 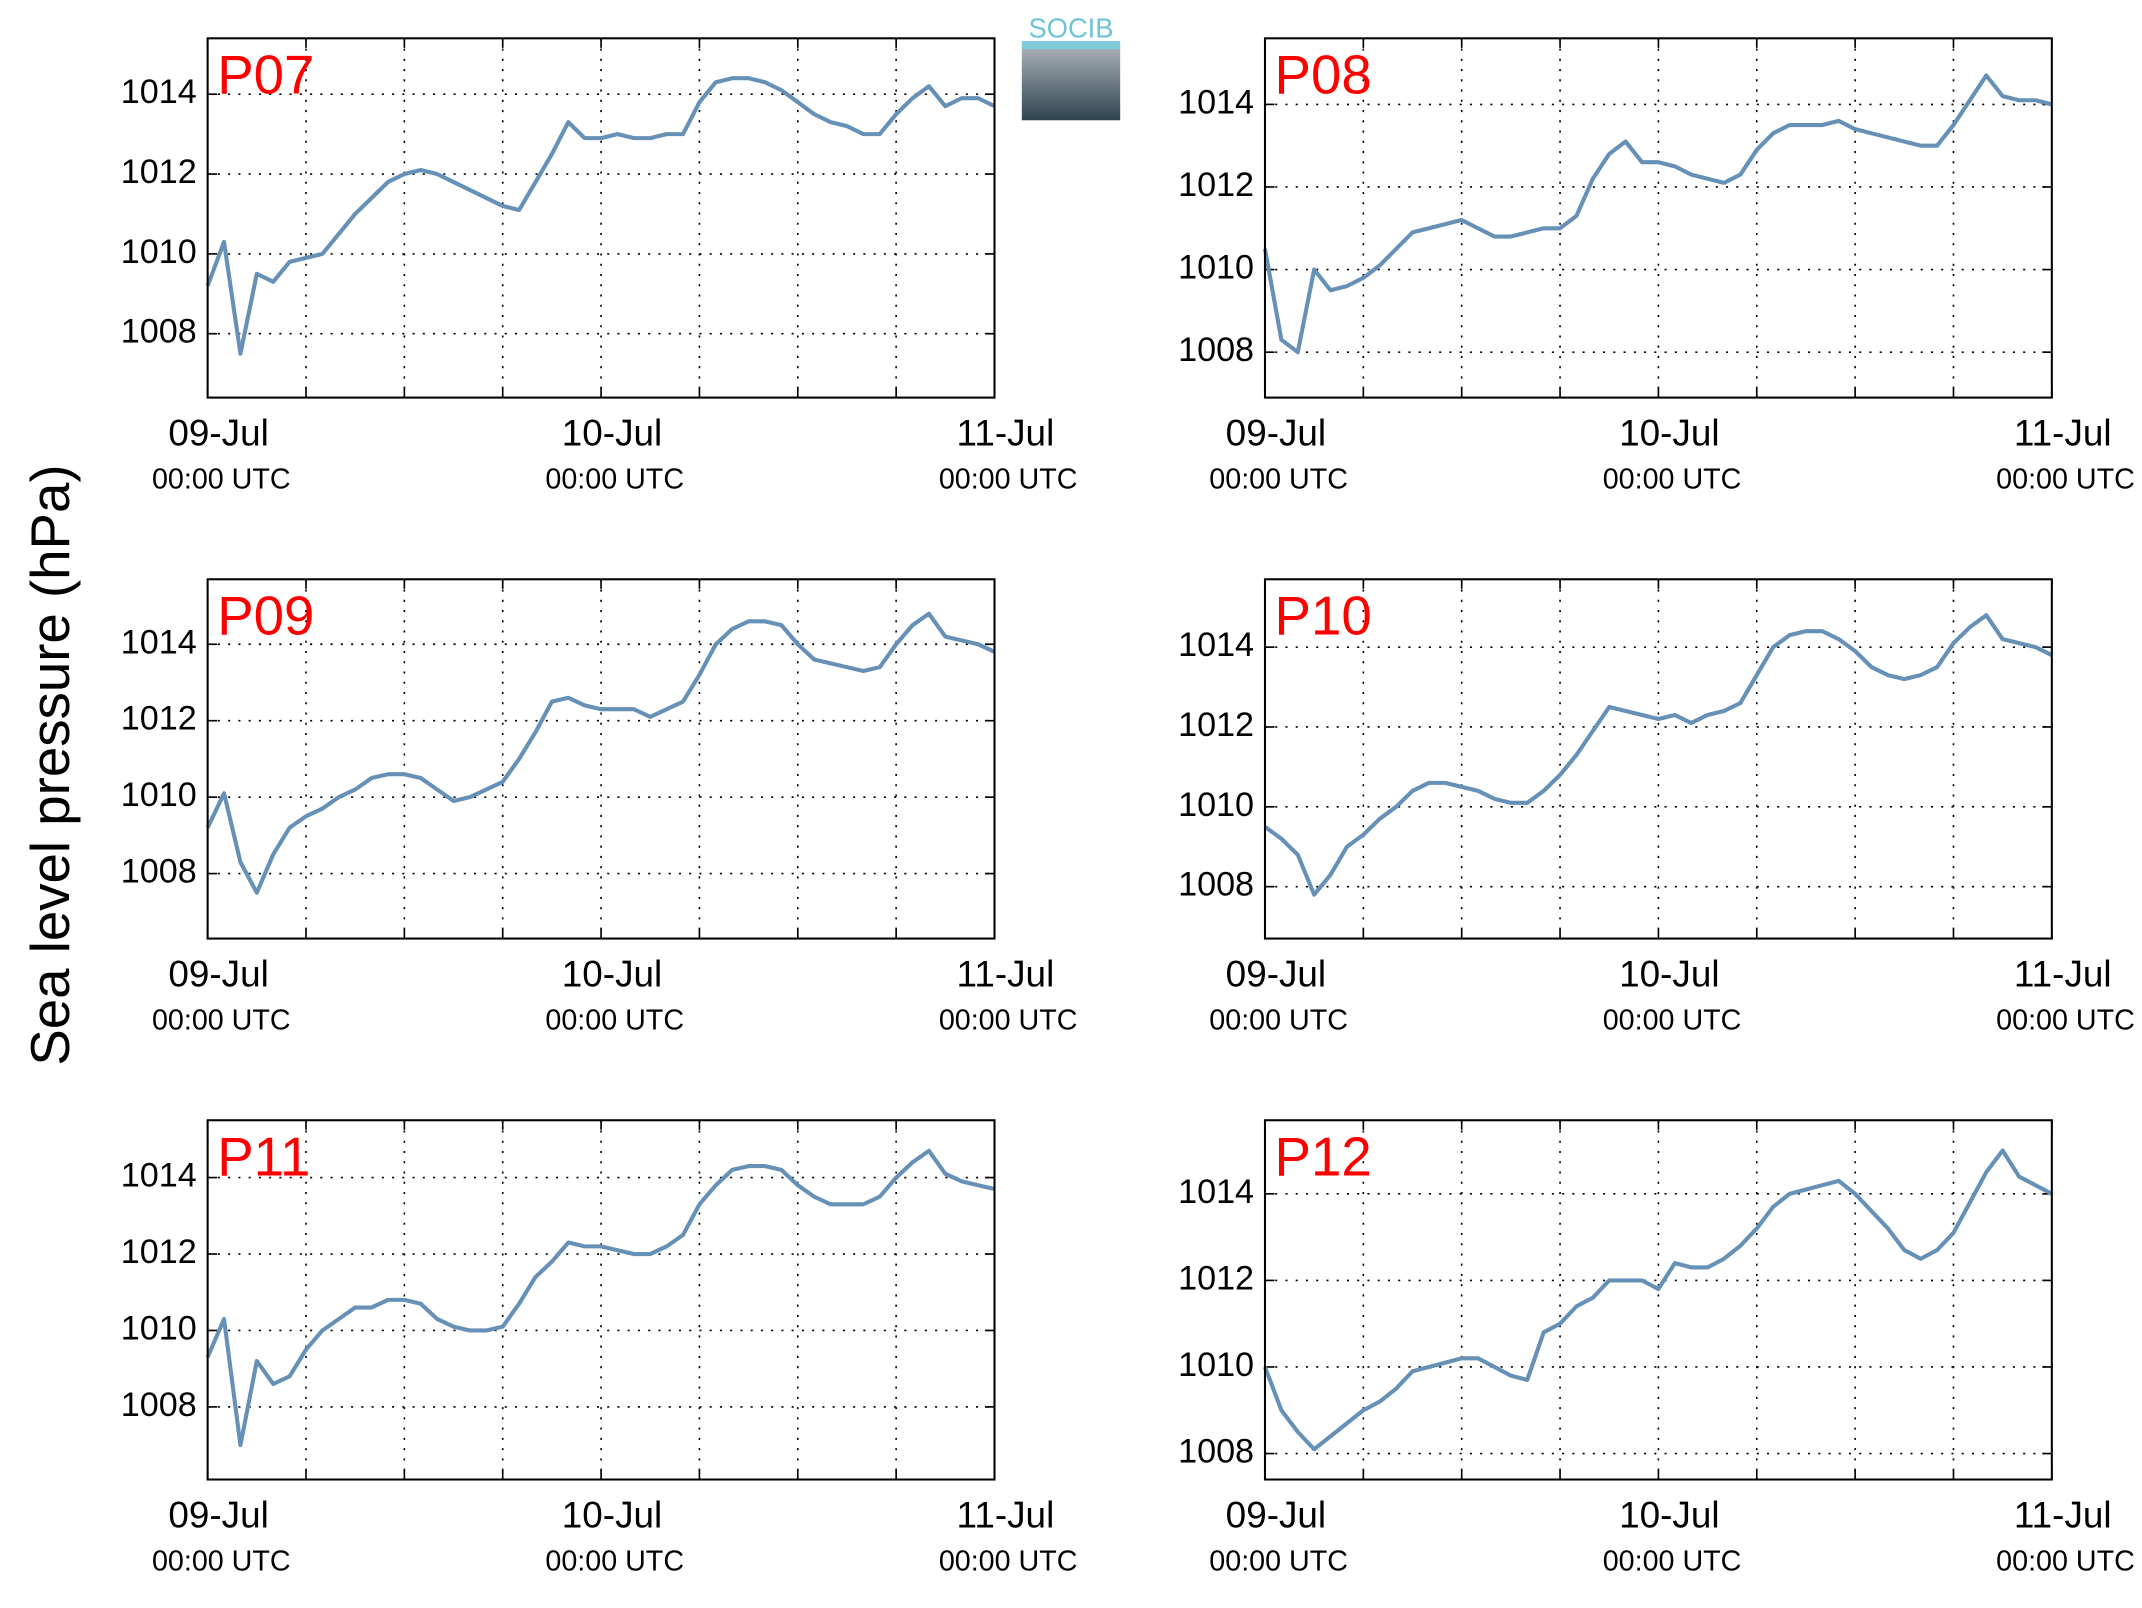 What do you see at coordinates (265, 616) in the screenshot?
I see `panel-title: P09` at bounding box center [265, 616].